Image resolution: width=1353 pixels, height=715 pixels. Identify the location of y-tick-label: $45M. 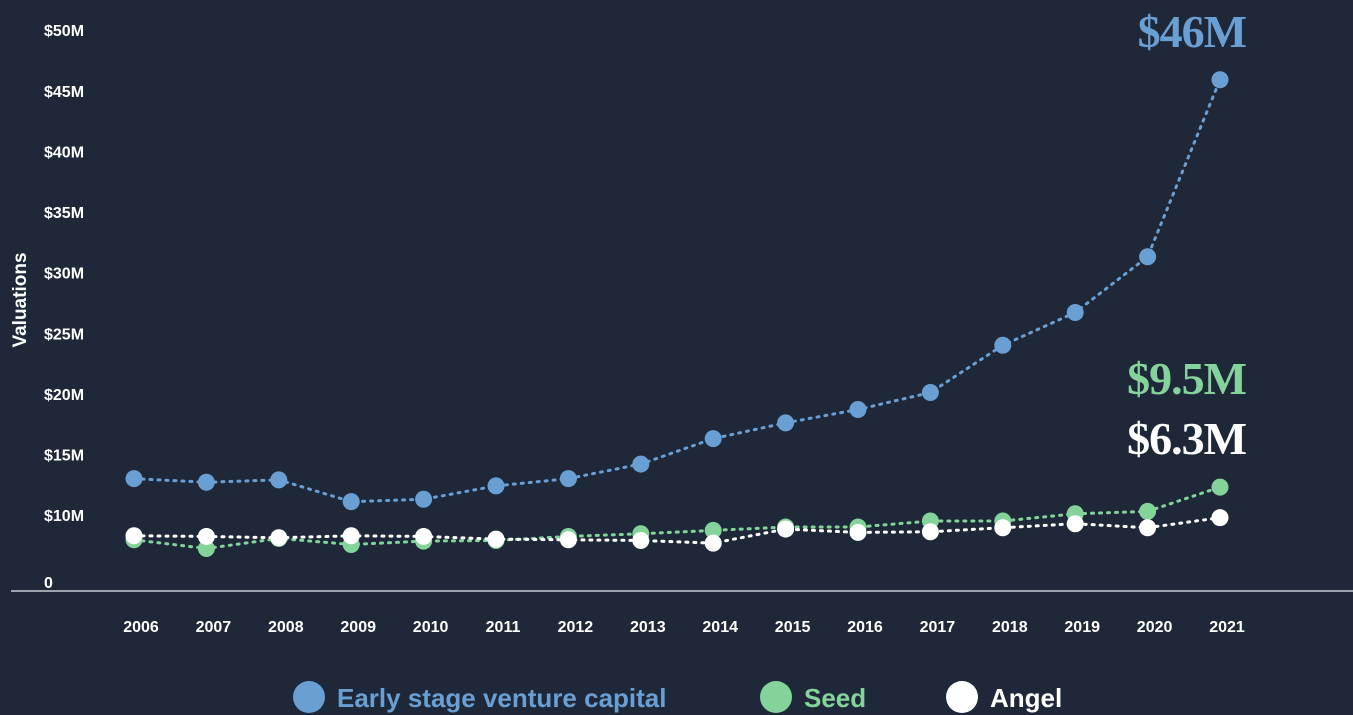
(64, 92).